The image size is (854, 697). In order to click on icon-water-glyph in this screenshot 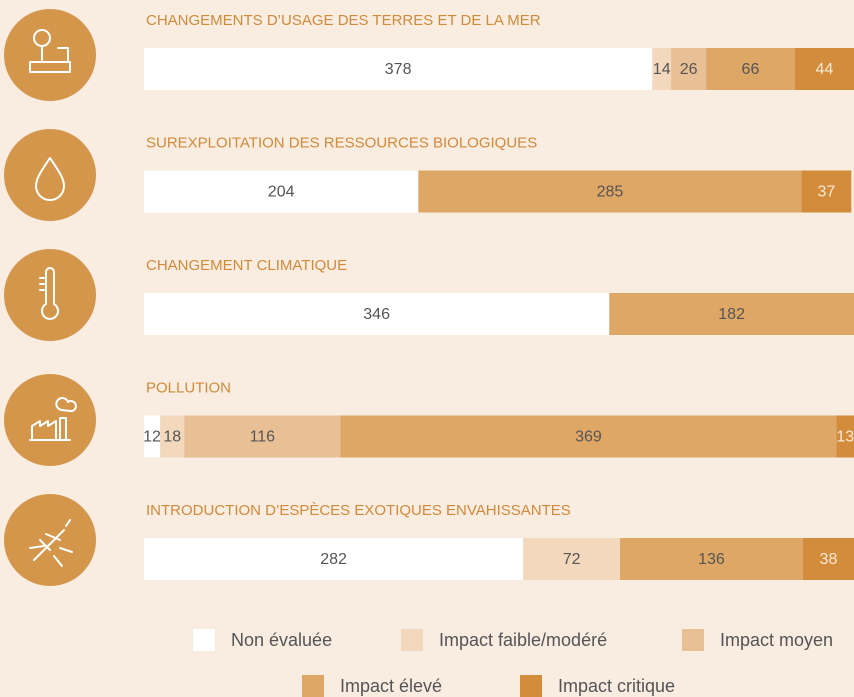, I will do `click(50, 179)`.